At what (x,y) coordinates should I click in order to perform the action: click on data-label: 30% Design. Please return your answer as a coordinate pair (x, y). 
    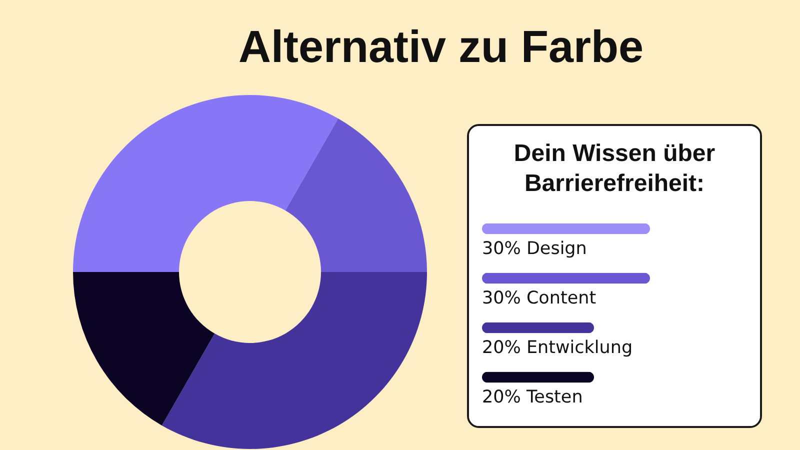
    Looking at the image, I should click on (534, 248).